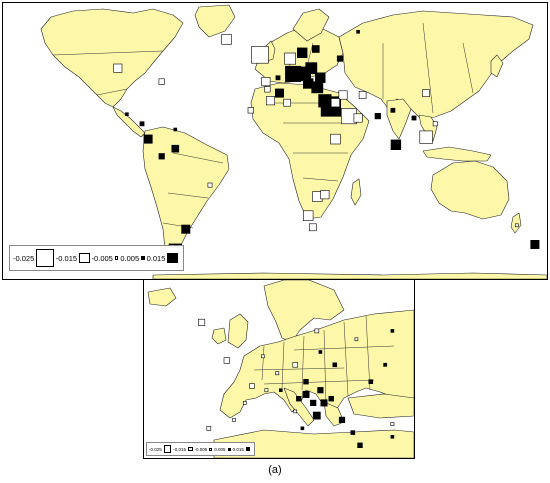 The height and width of the screenshot is (483, 550). I want to click on europe-markers, so click(295, 383).